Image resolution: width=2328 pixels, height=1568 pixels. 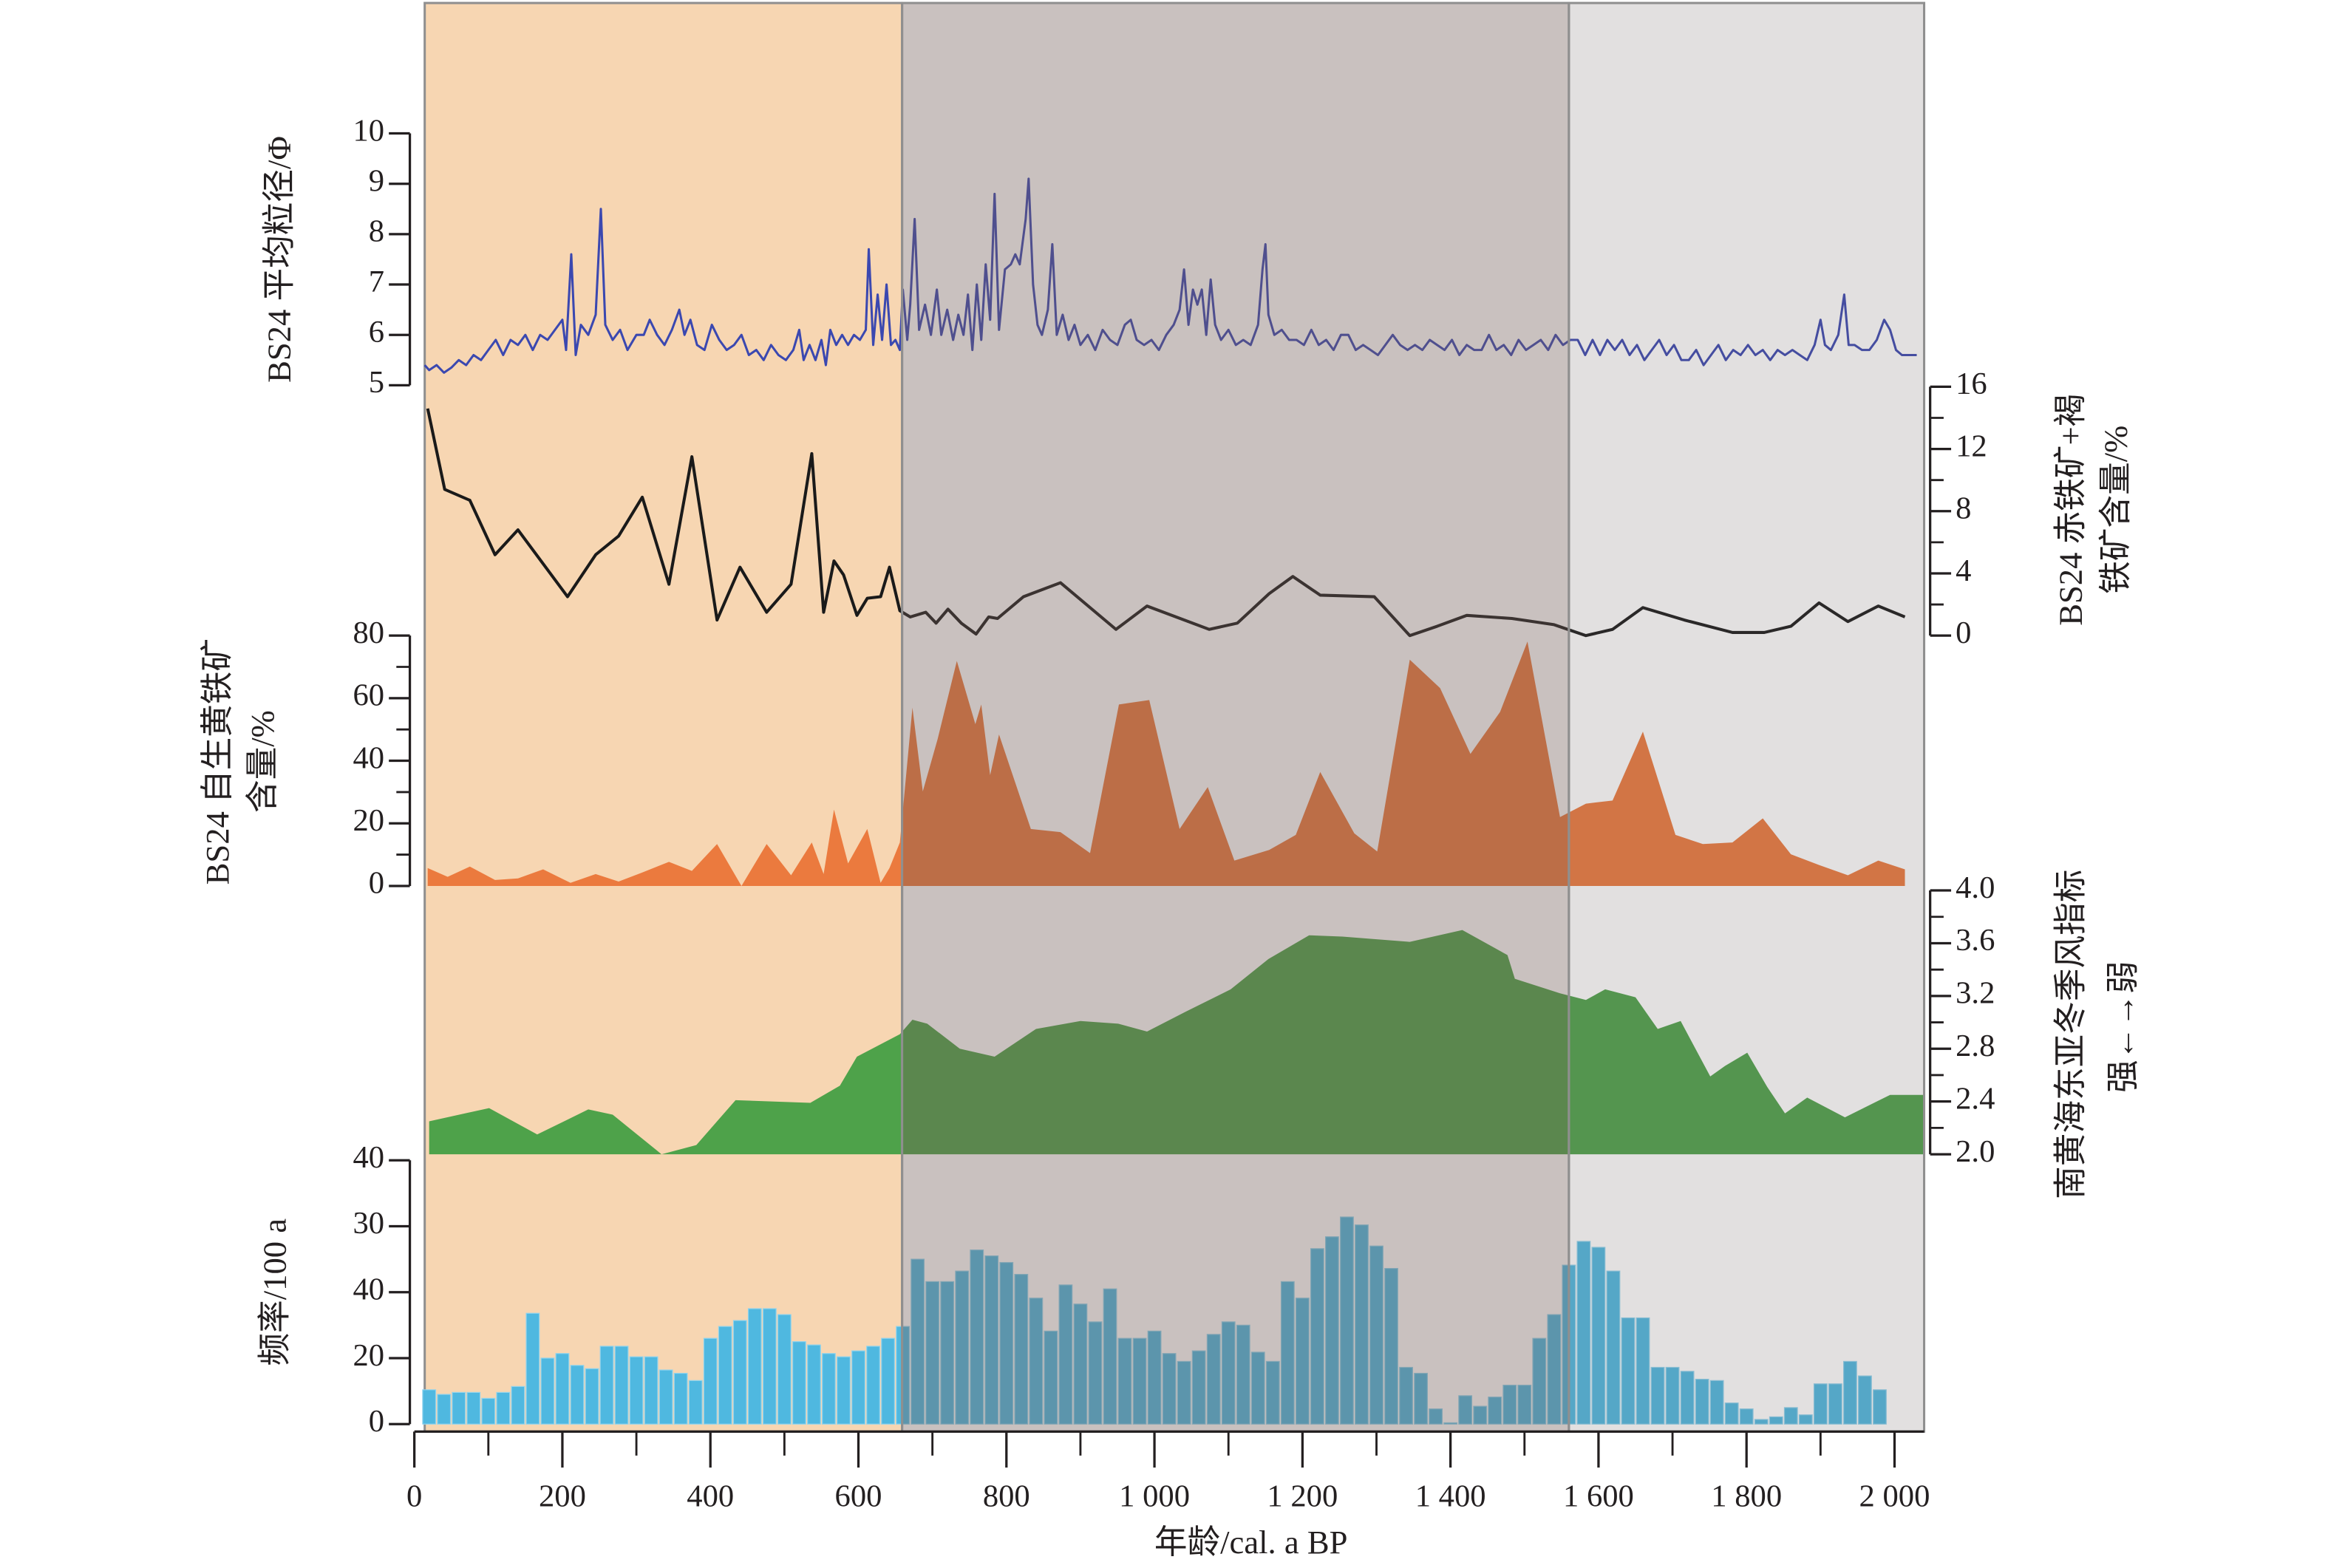 I want to click on y-tick-label: 20, so click(x=369, y=1356).